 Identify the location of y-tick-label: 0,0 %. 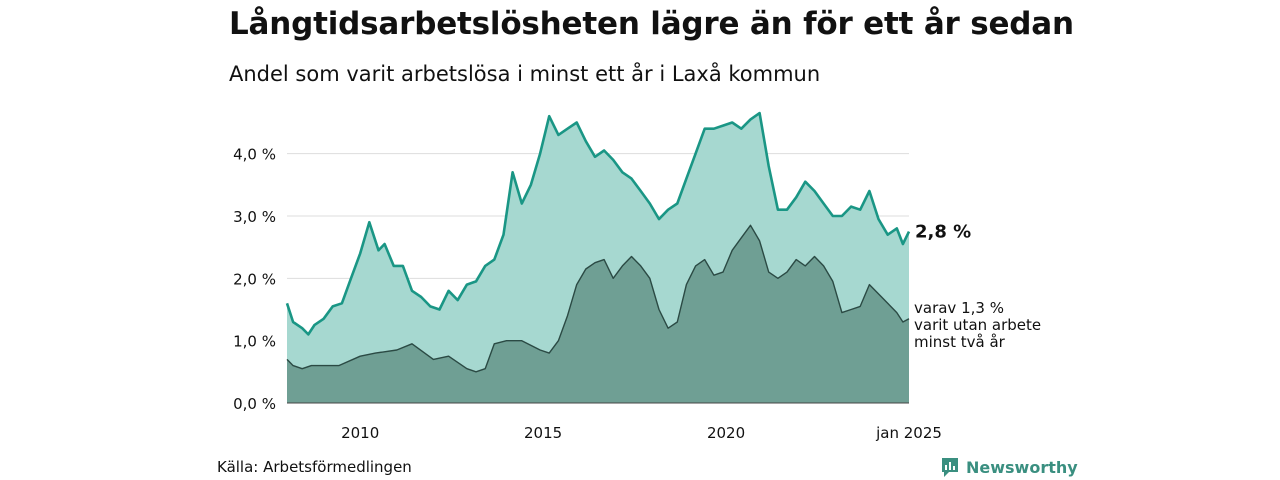
(254, 404).